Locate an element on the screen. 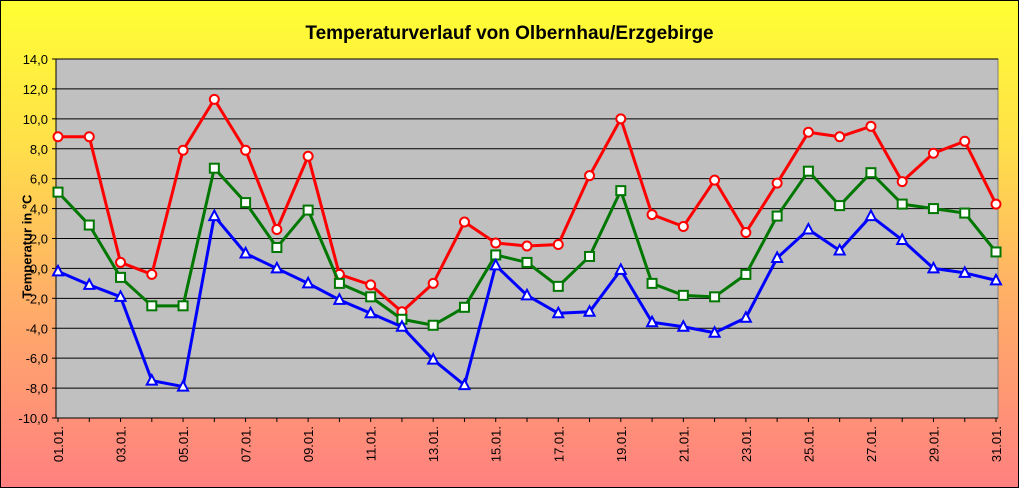 This screenshot has height=488, width=1019. x-tick-label: 27.01. is located at coordinates (871, 444).